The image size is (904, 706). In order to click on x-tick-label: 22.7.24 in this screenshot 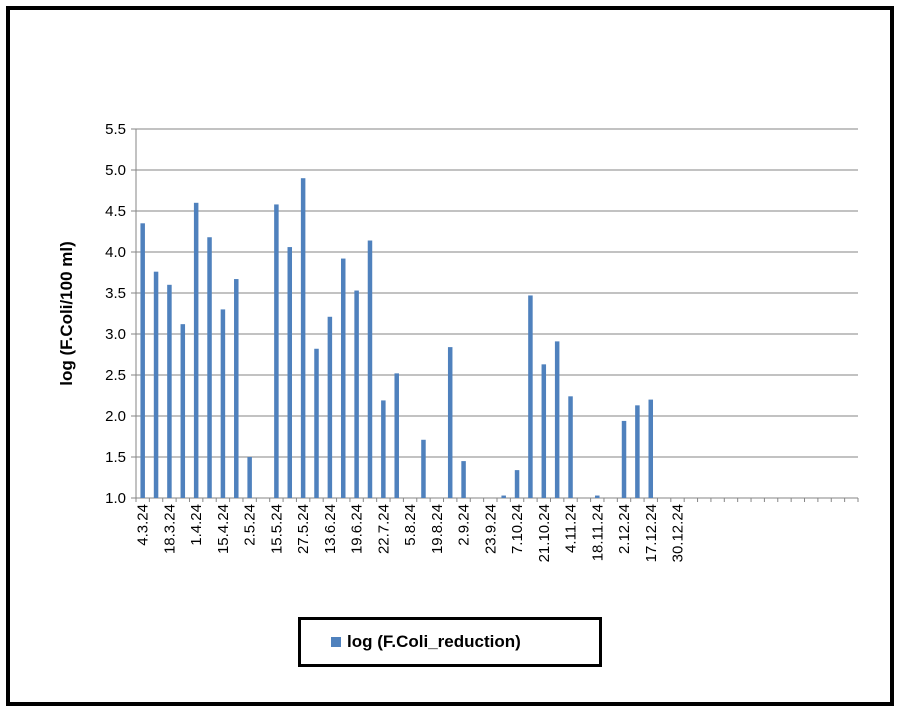, I will do `click(383, 529)`.